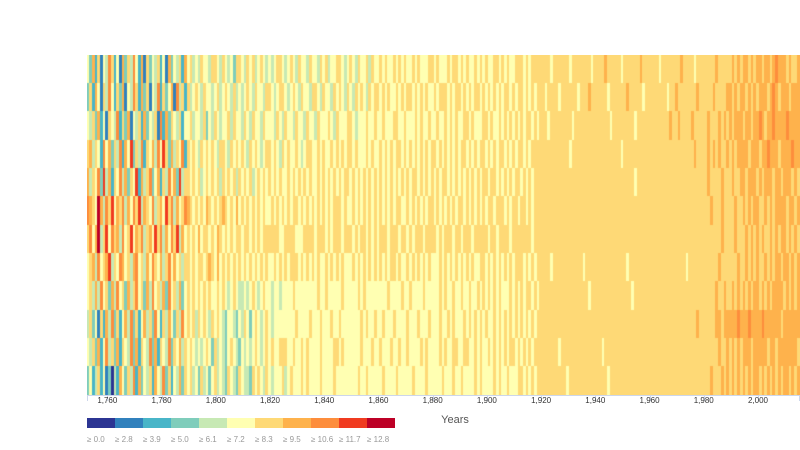 This screenshot has height=450, width=800. I want to click on legend-label: ≥ 8.3, so click(264, 439).